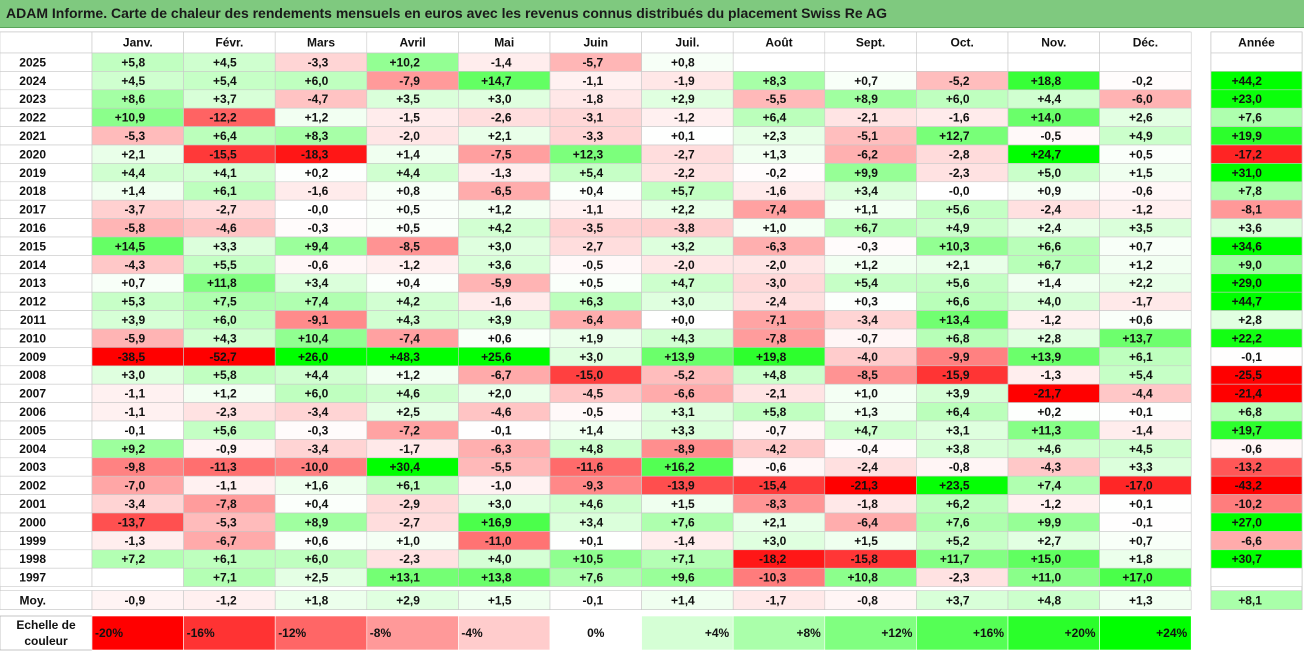  What do you see at coordinates (866, 283) in the screenshot?
I see `heatmap-value-label: +5,4` at bounding box center [866, 283].